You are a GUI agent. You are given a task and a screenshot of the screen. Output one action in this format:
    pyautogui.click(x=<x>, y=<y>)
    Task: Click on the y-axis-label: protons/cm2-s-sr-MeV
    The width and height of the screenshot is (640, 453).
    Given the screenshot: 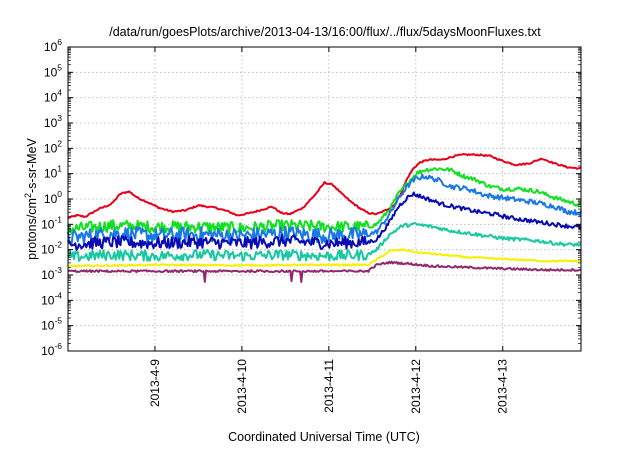 What is the action you would take?
    pyautogui.click(x=31, y=198)
    